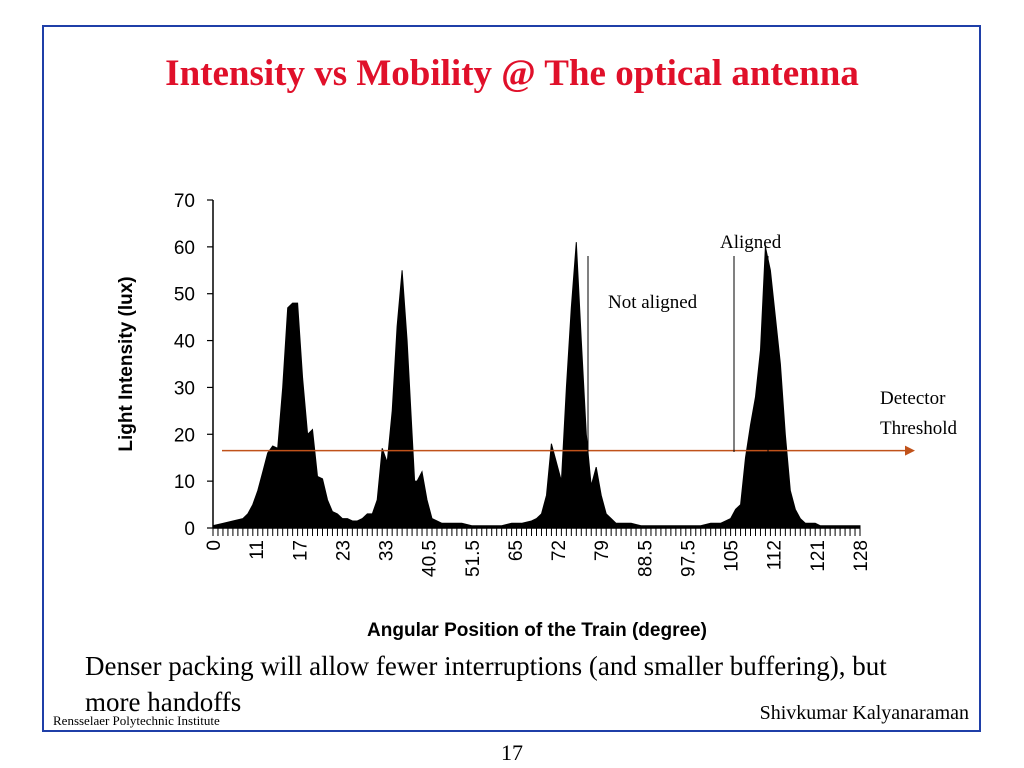 The image size is (1024, 768). I want to click on x-tick-label: 105, so click(732, 556).